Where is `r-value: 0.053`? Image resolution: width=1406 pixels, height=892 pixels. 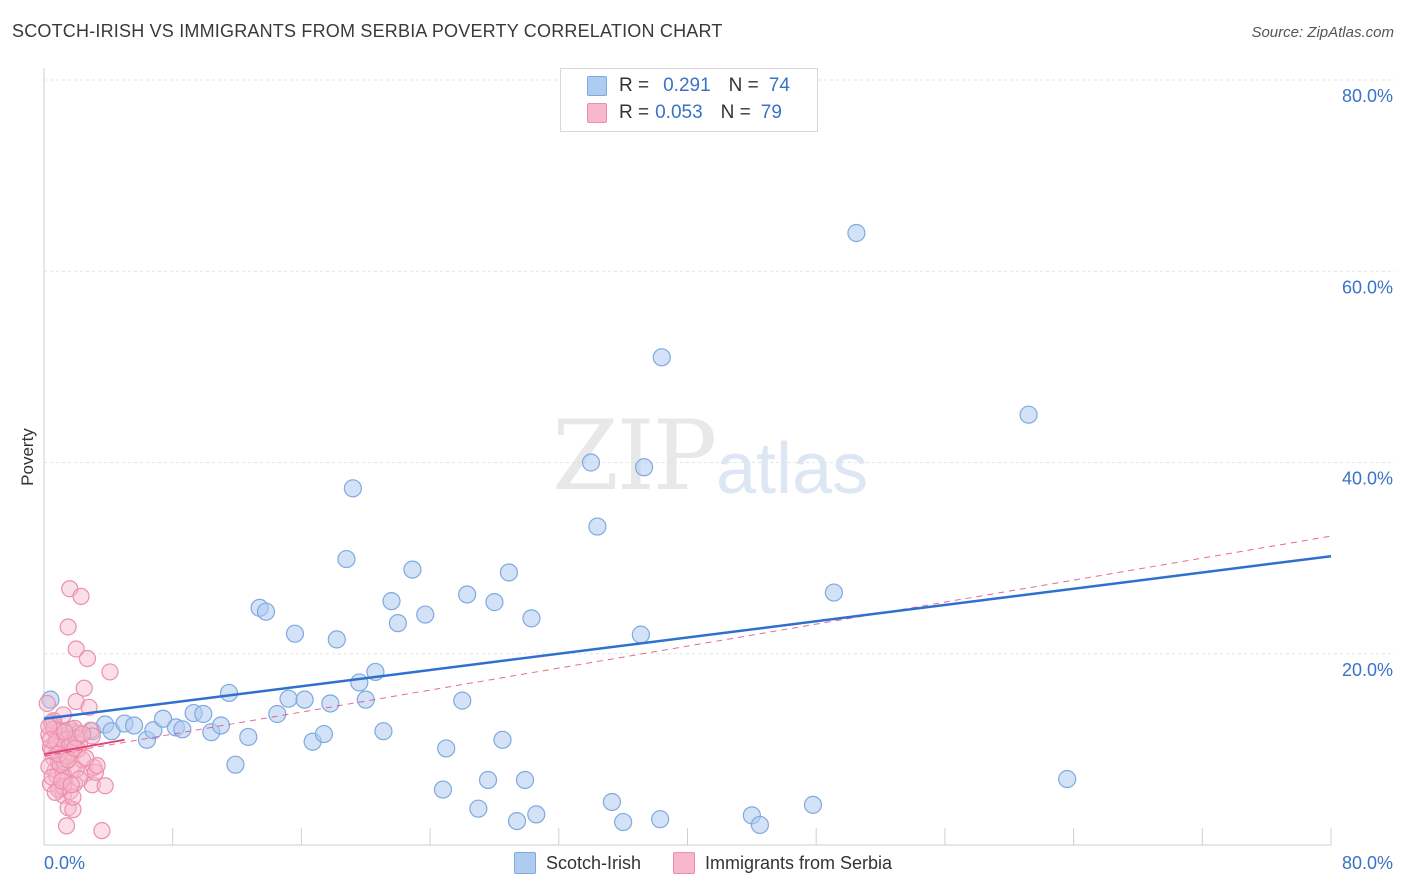 r-value: 0.053 is located at coordinates (679, 112).